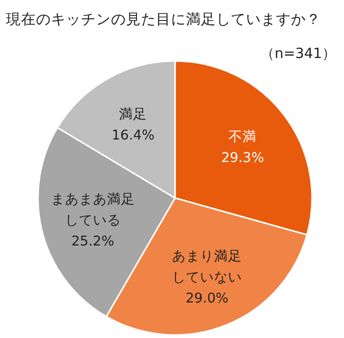  What do you see at coordinates (242, 137) in the screenshot?
I see `slice-label: 不満` at bounding box center [242, 137].